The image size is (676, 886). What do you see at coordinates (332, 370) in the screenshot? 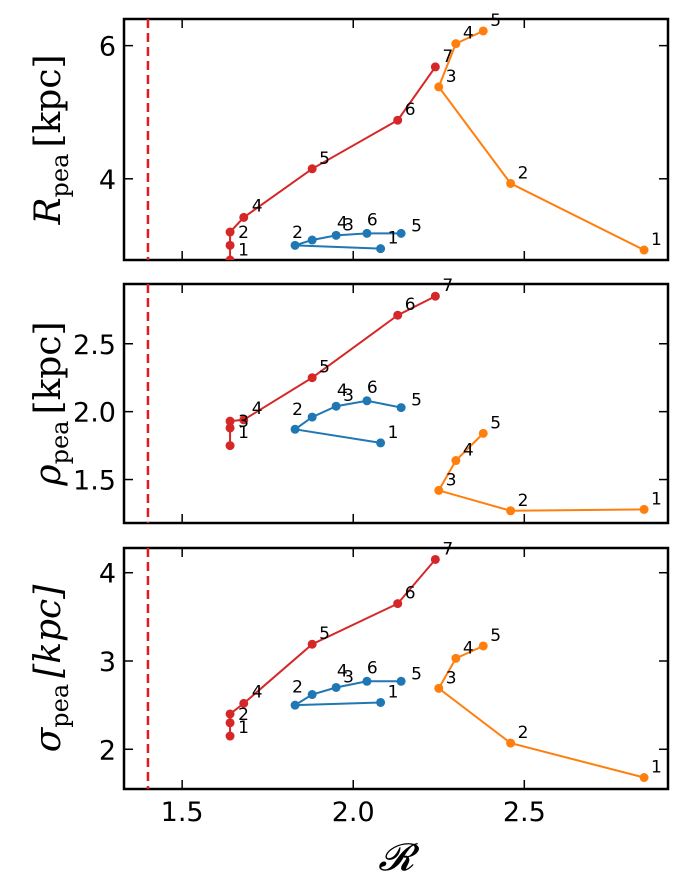
I see `series-line-red` at bounding box center [332, 370].